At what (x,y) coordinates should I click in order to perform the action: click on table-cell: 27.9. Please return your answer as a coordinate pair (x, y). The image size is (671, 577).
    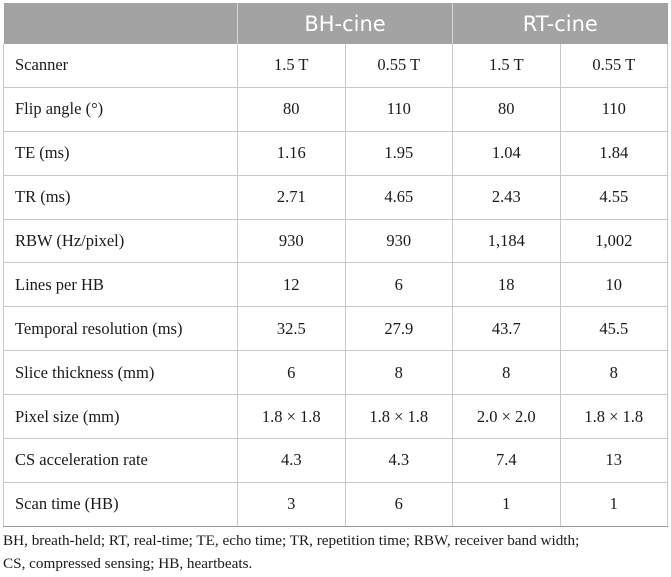
    Looking at the image, I should click on (399, 329).